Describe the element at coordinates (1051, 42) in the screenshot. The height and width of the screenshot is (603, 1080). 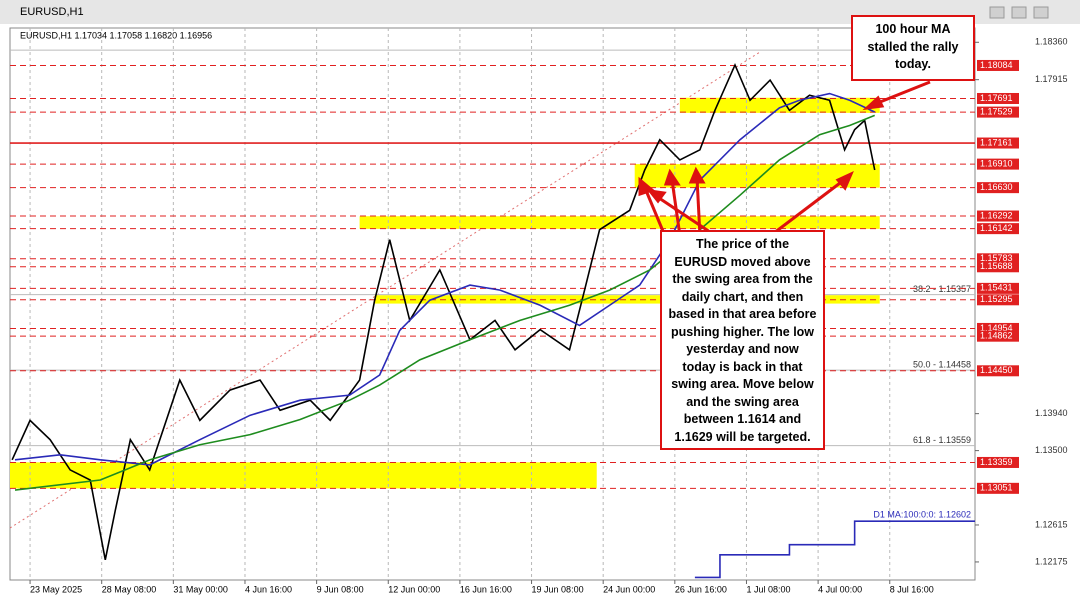
I see `y-tick-label: 1.18360` at that location.